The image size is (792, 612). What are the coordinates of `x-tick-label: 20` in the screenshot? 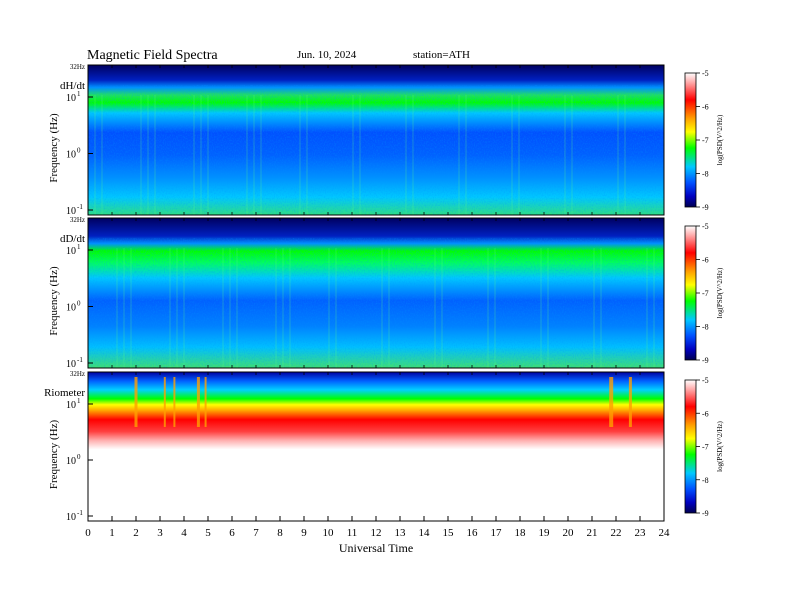 It's located at (569, 533).